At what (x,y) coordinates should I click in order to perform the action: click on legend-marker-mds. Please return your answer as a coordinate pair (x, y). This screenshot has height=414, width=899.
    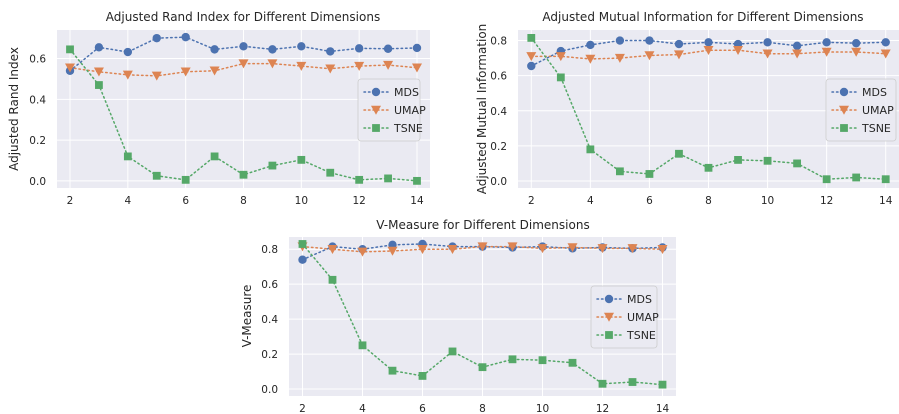
    Looking at the image, I should click on (844, 92).